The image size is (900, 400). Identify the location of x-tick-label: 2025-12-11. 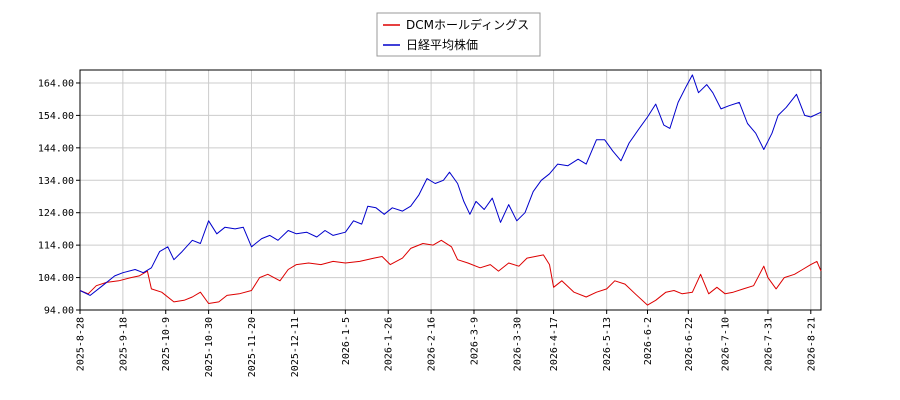
(295, 347).